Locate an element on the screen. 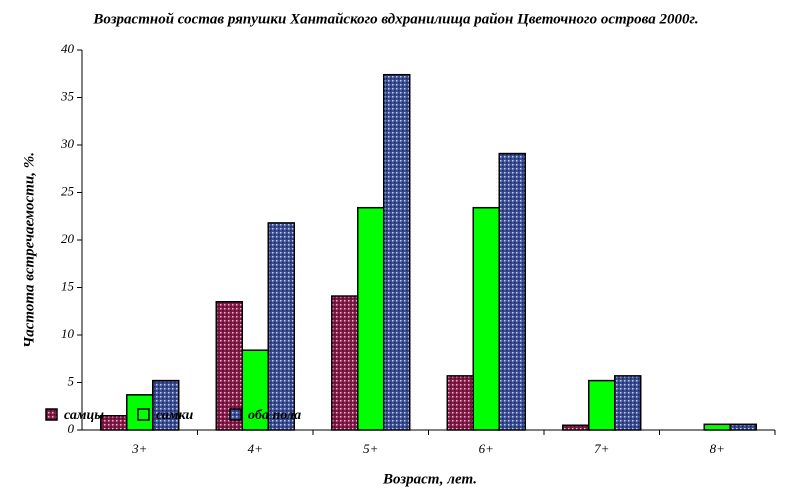  y-tick-label: 20 is located at coordinates (68, 238).